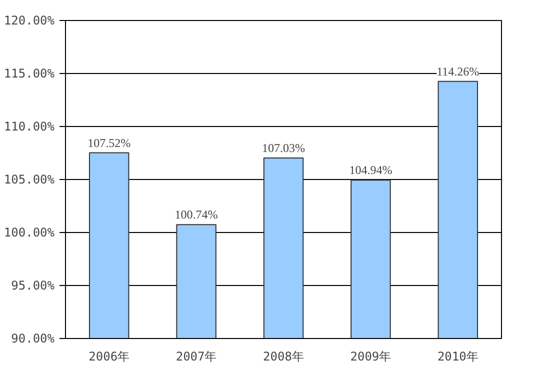 Image resolution: width=545 pixels, height=370 pixels. Describe the element at coordinates (109, 143) in the screenshot. I see `data-label: 107.52%` at that location.